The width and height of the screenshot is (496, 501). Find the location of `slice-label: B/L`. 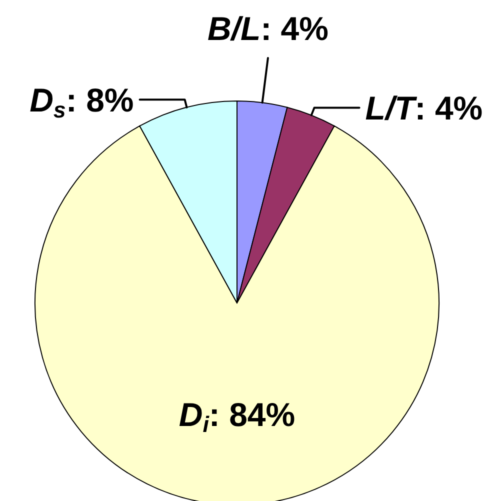

slice-label: B/L is located at coordinates (234, 27).